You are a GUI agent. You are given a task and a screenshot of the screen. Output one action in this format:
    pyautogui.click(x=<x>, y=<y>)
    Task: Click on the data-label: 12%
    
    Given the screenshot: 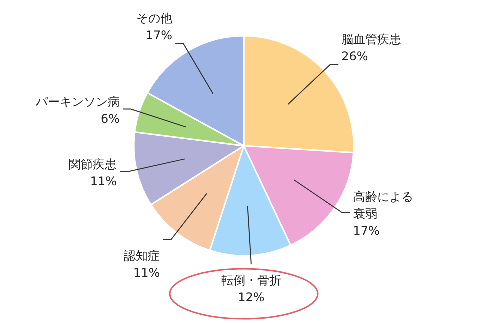 What is the action you would take?
    pyautogui.click(x=251, y=297)
    